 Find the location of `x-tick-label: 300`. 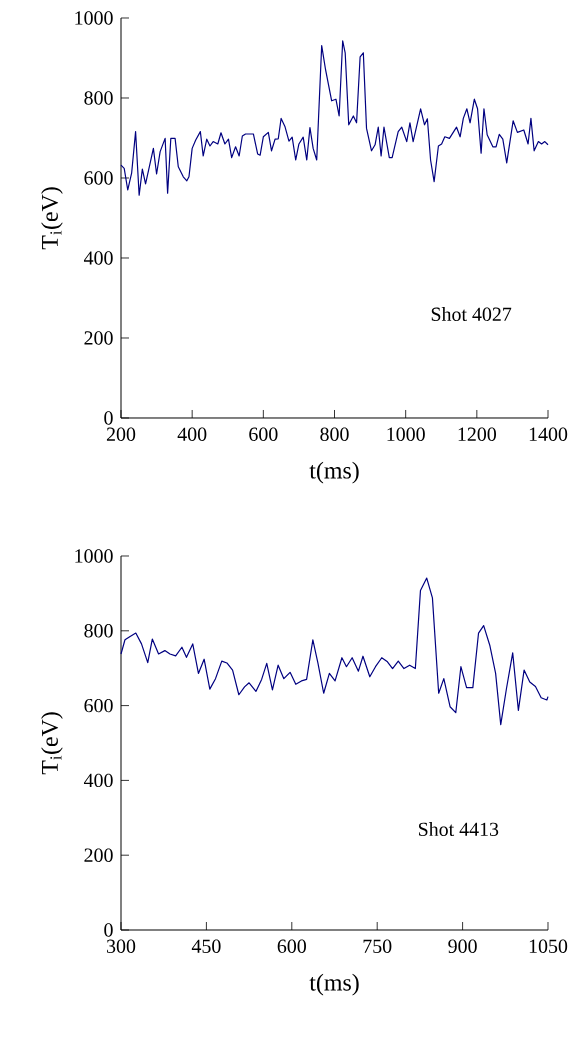

x-tick-label: 300 is located at coordinates (121, 946).